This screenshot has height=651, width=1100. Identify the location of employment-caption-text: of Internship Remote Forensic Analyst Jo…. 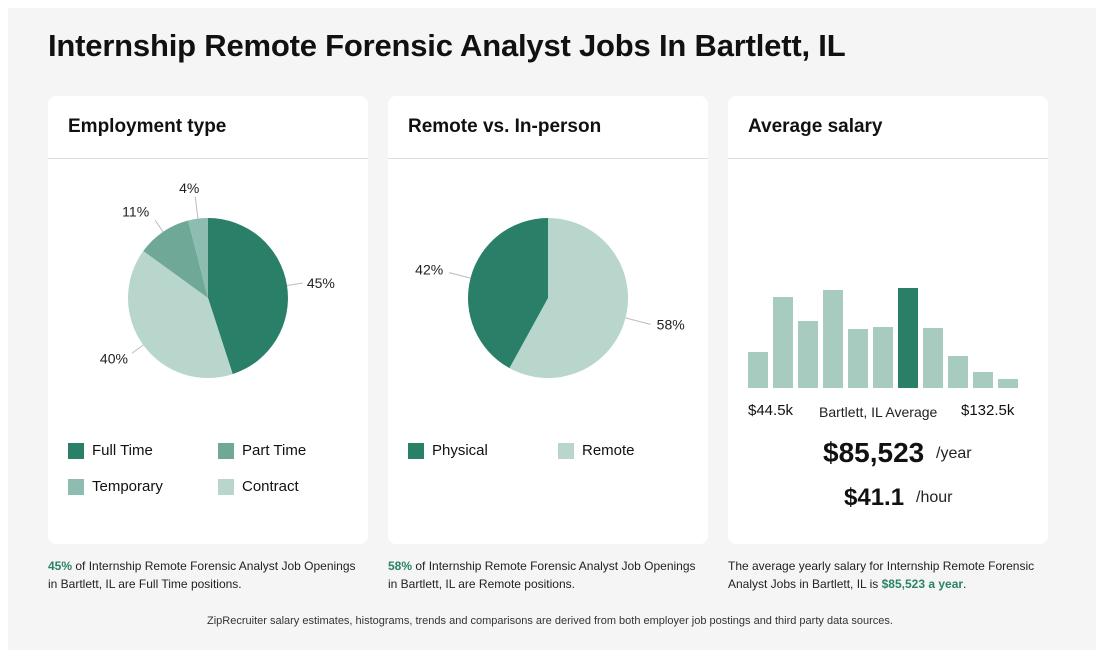
(202, 575).